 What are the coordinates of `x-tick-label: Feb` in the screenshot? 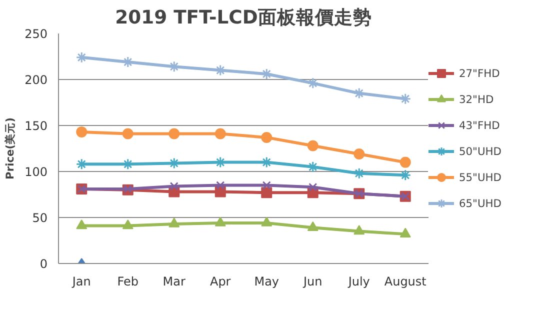 It's located at (127, 281).